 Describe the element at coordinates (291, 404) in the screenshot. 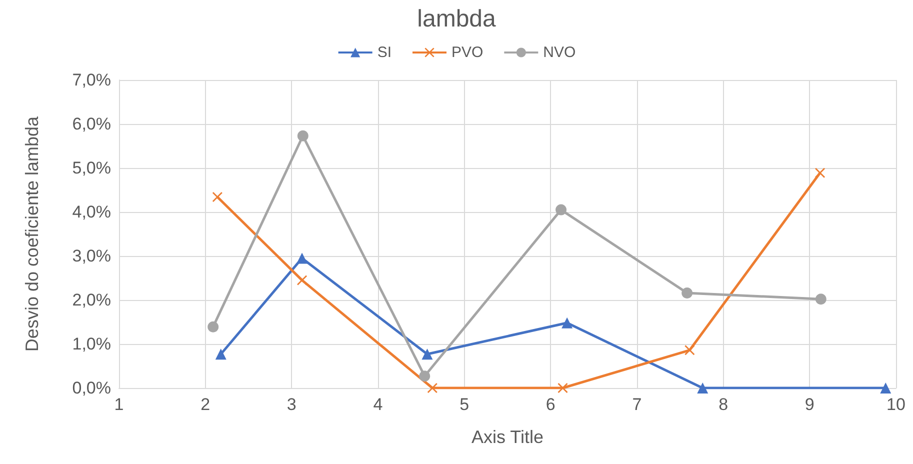

I see `x-tick-label: 3` at that location.